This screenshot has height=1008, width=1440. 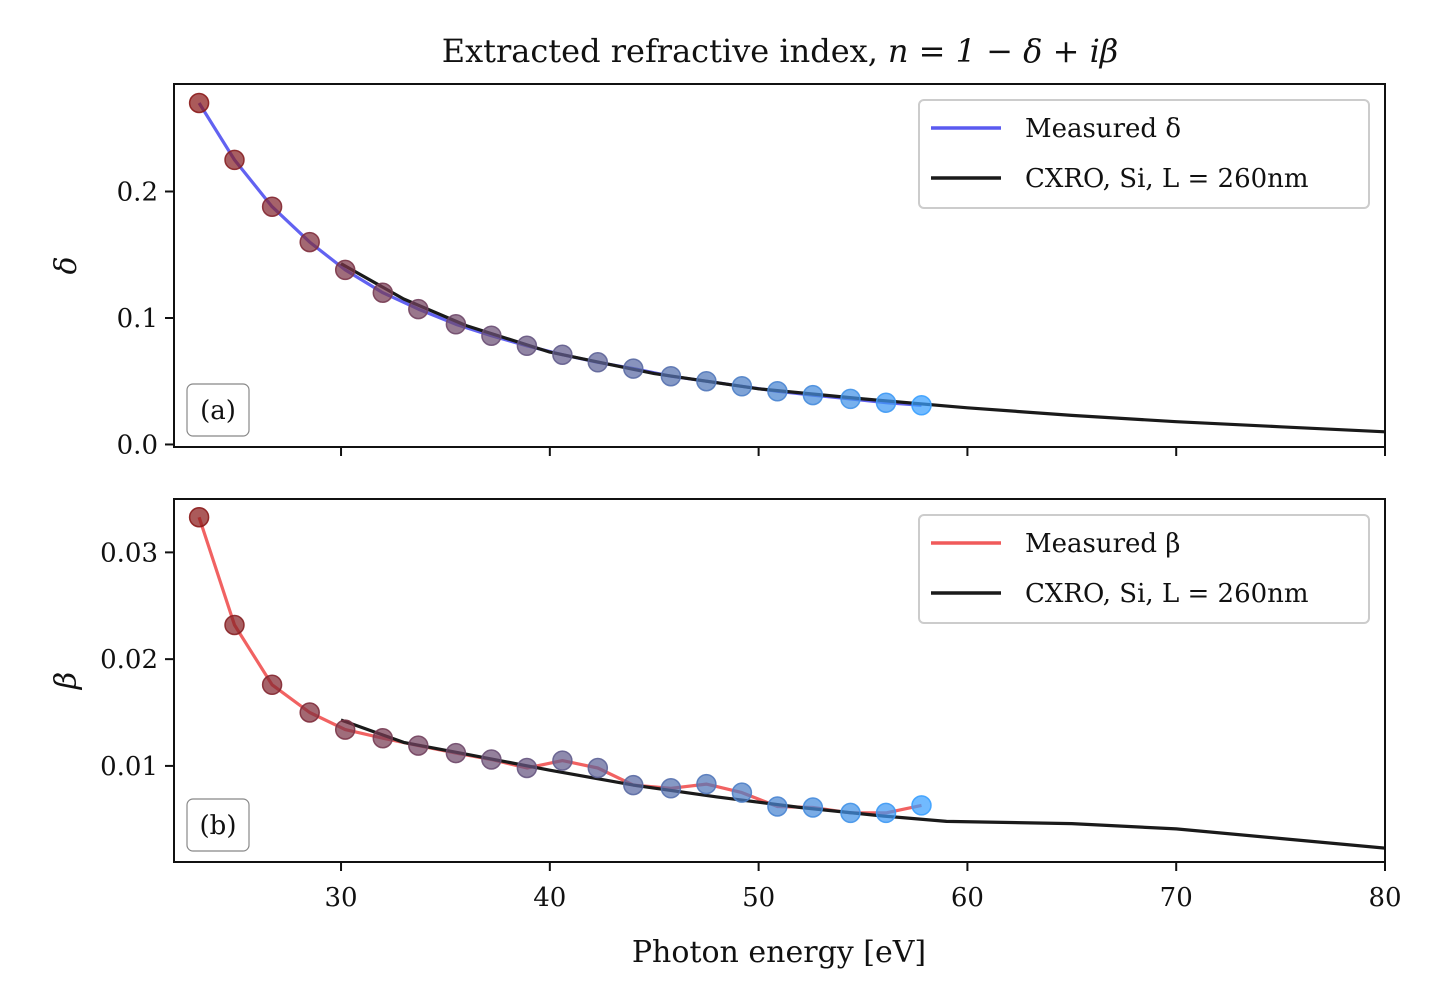 What do you see at coordinates (137, 193) in the screenshot?
I see `y-tick-label: 0.2` at bounding box center [137, 193].